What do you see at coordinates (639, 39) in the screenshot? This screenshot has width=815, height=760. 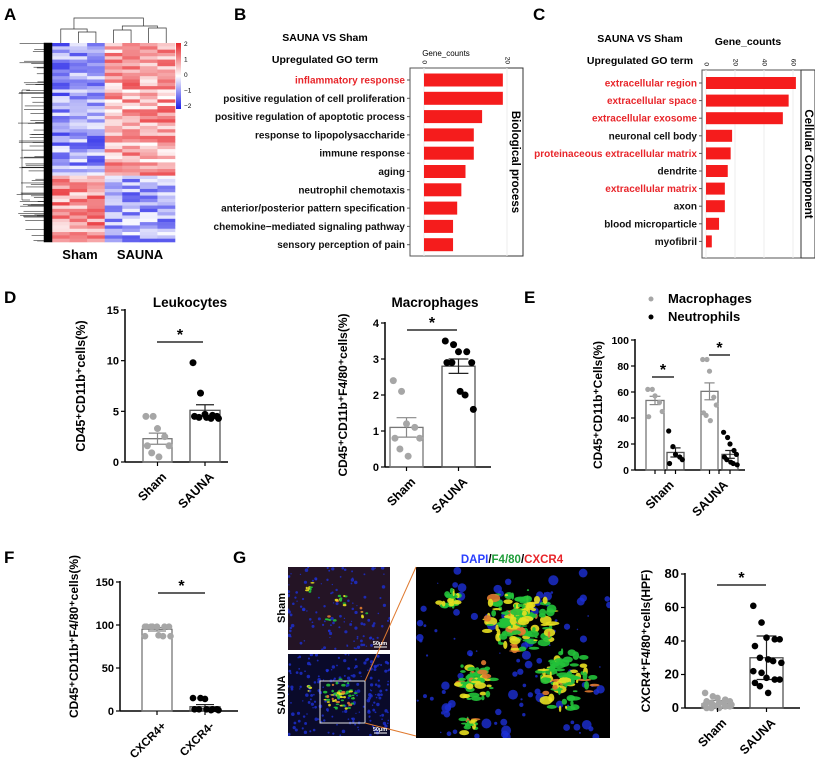 I see `chart-title: SAUNA VS Sham` at bounding box center [639, 39].